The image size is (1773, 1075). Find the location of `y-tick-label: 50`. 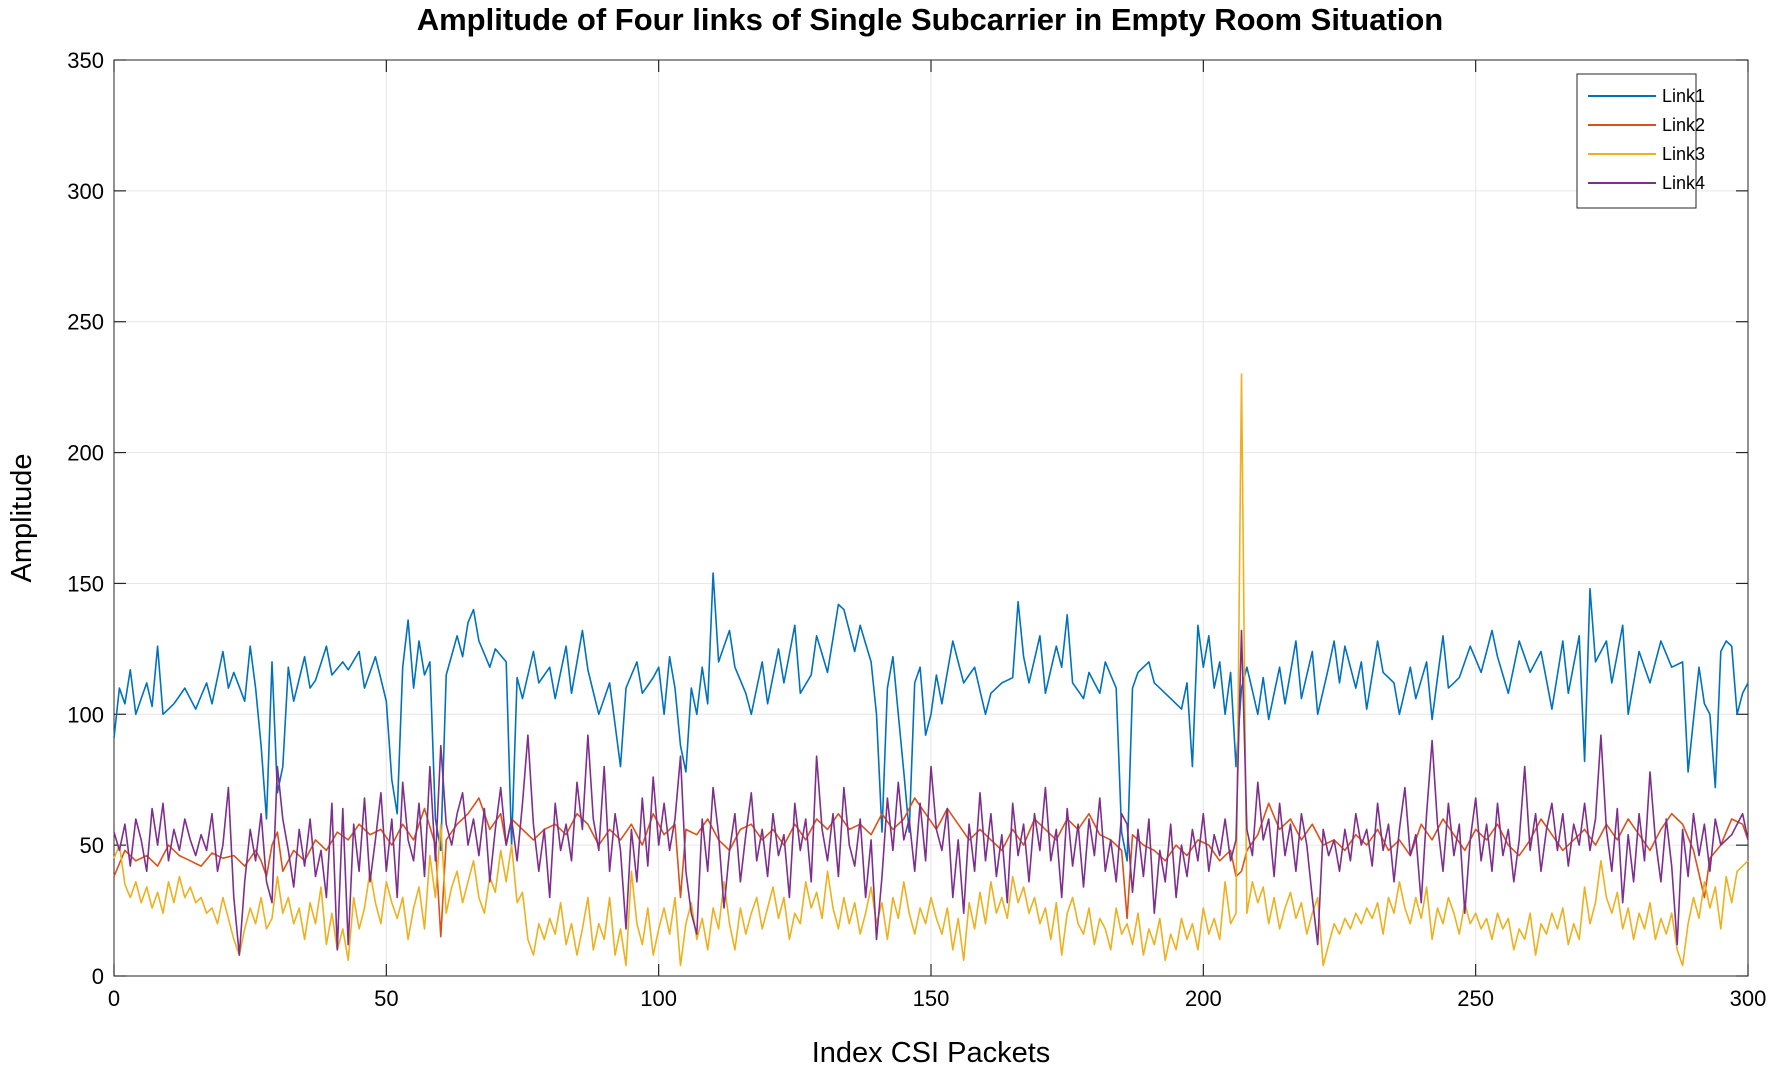

y-tick-label: 50 is located at coordinates (92, 845).